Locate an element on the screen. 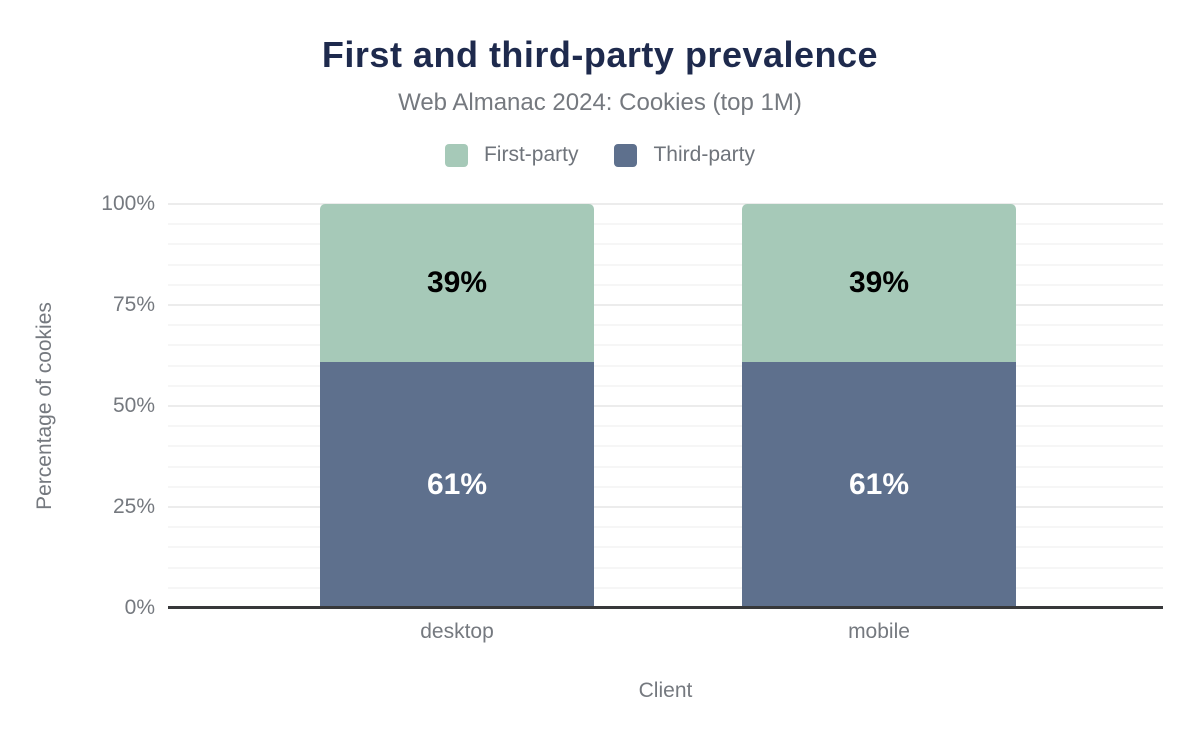 This screenshot has height=742, width=1200. chart-title: First and third-party prevalence is located at coordinates (600, 54).